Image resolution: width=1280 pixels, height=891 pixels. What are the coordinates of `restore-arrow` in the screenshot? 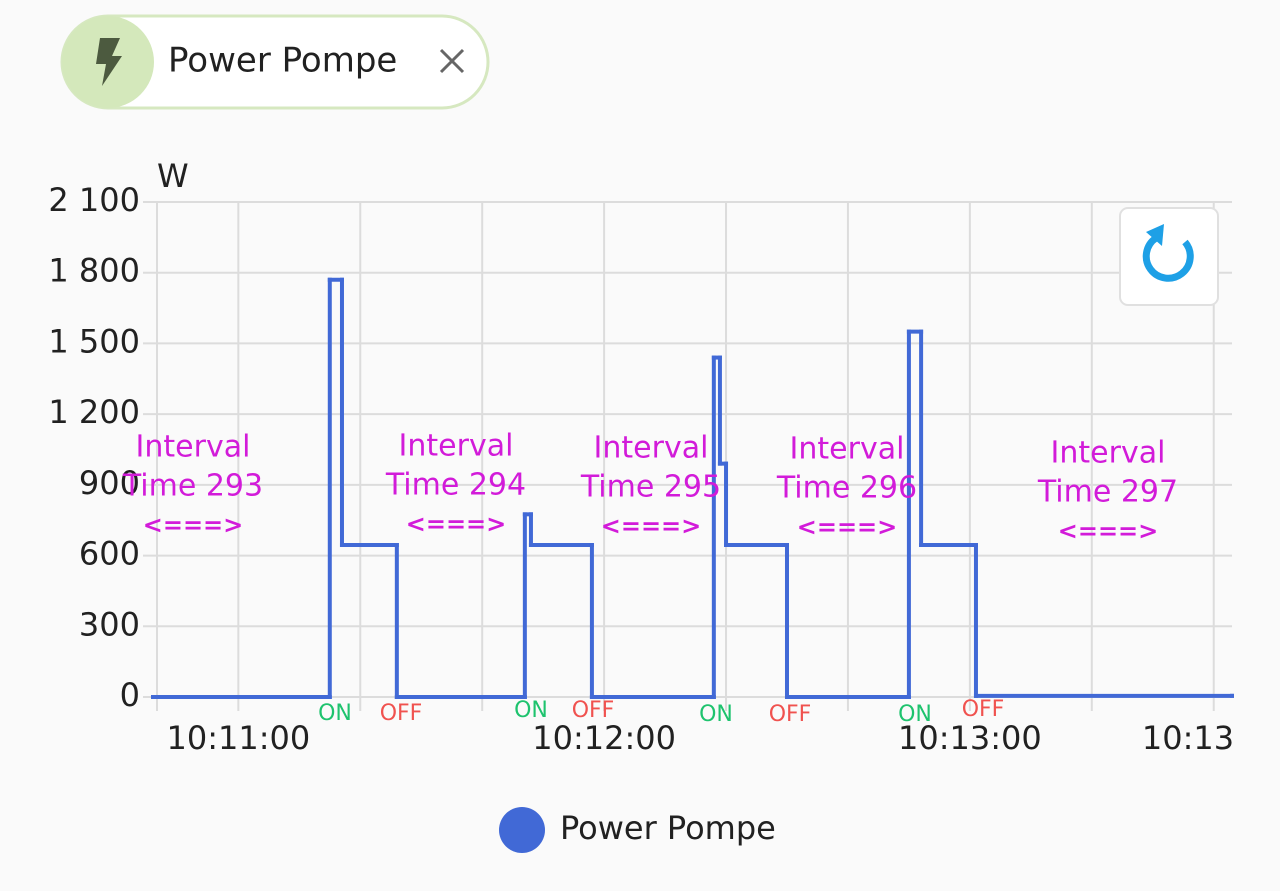 It's located at (1155, 235).